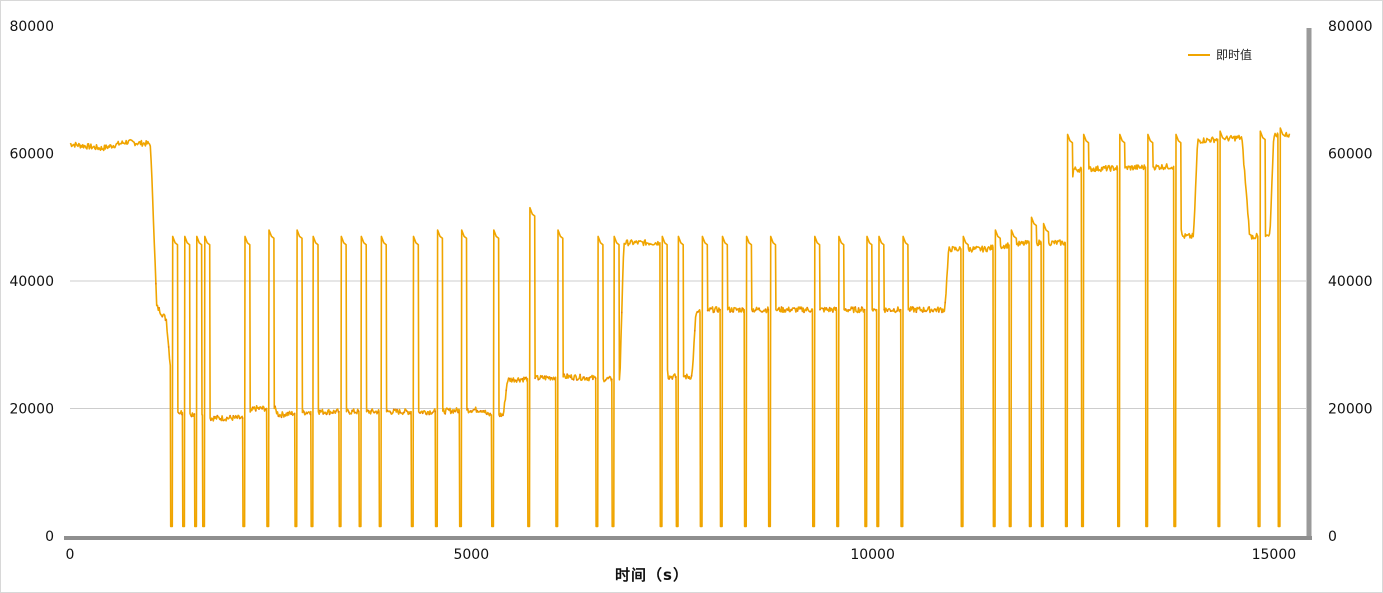 Image resolution: width=1383 pixels, height=593 pixels. I want to click on y-tick-left-40000: 40000, so click(31, 282).